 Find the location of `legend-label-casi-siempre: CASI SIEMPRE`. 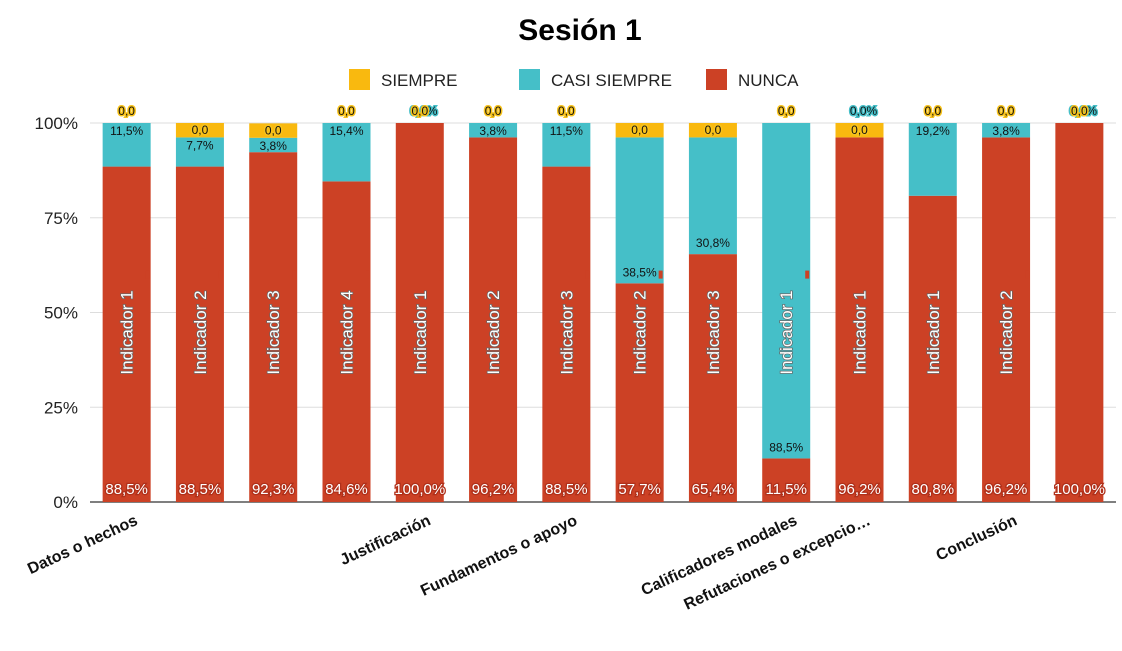

legend-label-casi-siempre: CASI SIEMPRE is located at coordinates (611, 80).